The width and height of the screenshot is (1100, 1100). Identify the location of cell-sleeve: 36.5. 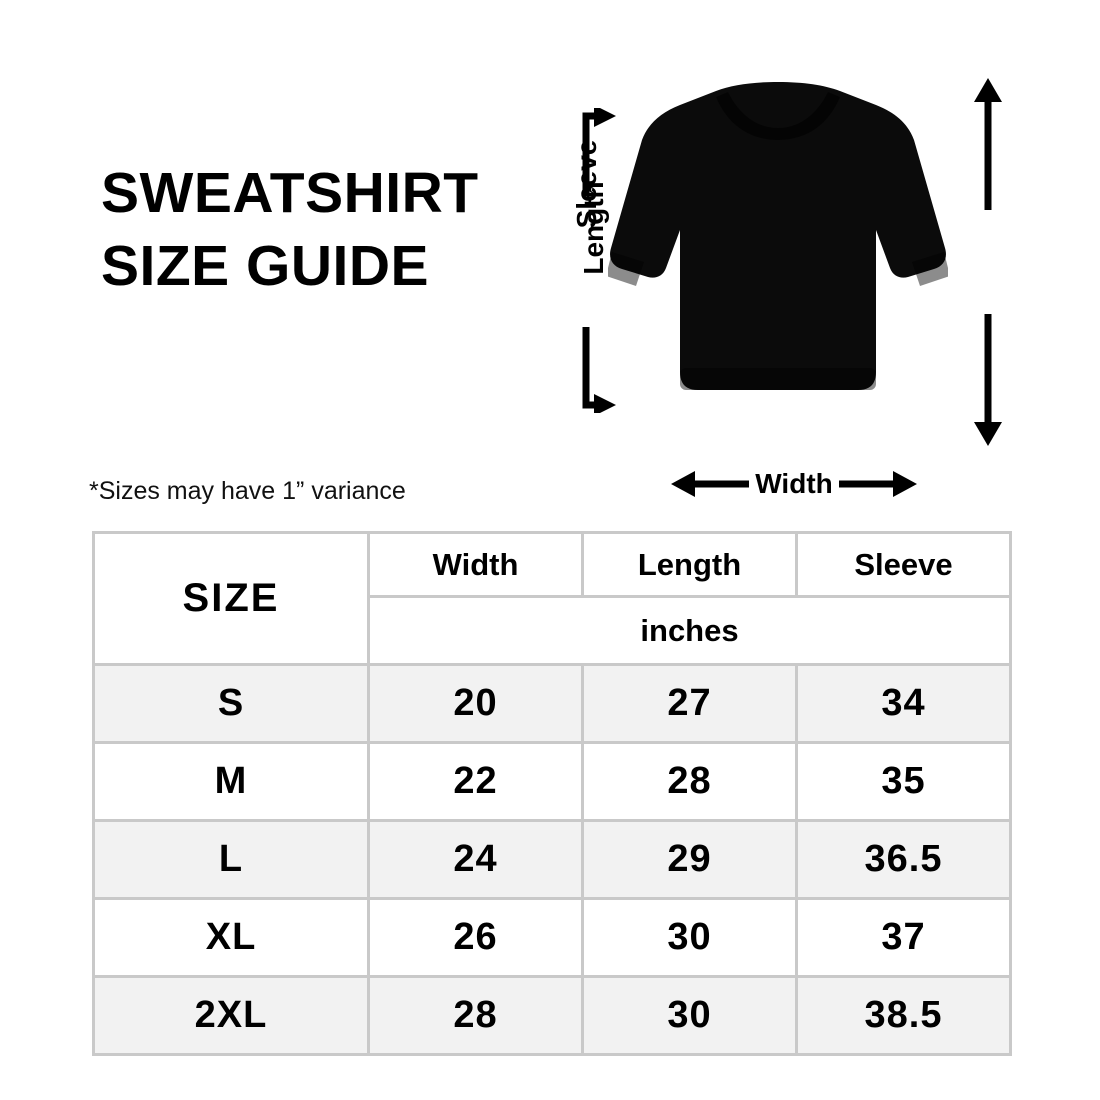
(903, 859).